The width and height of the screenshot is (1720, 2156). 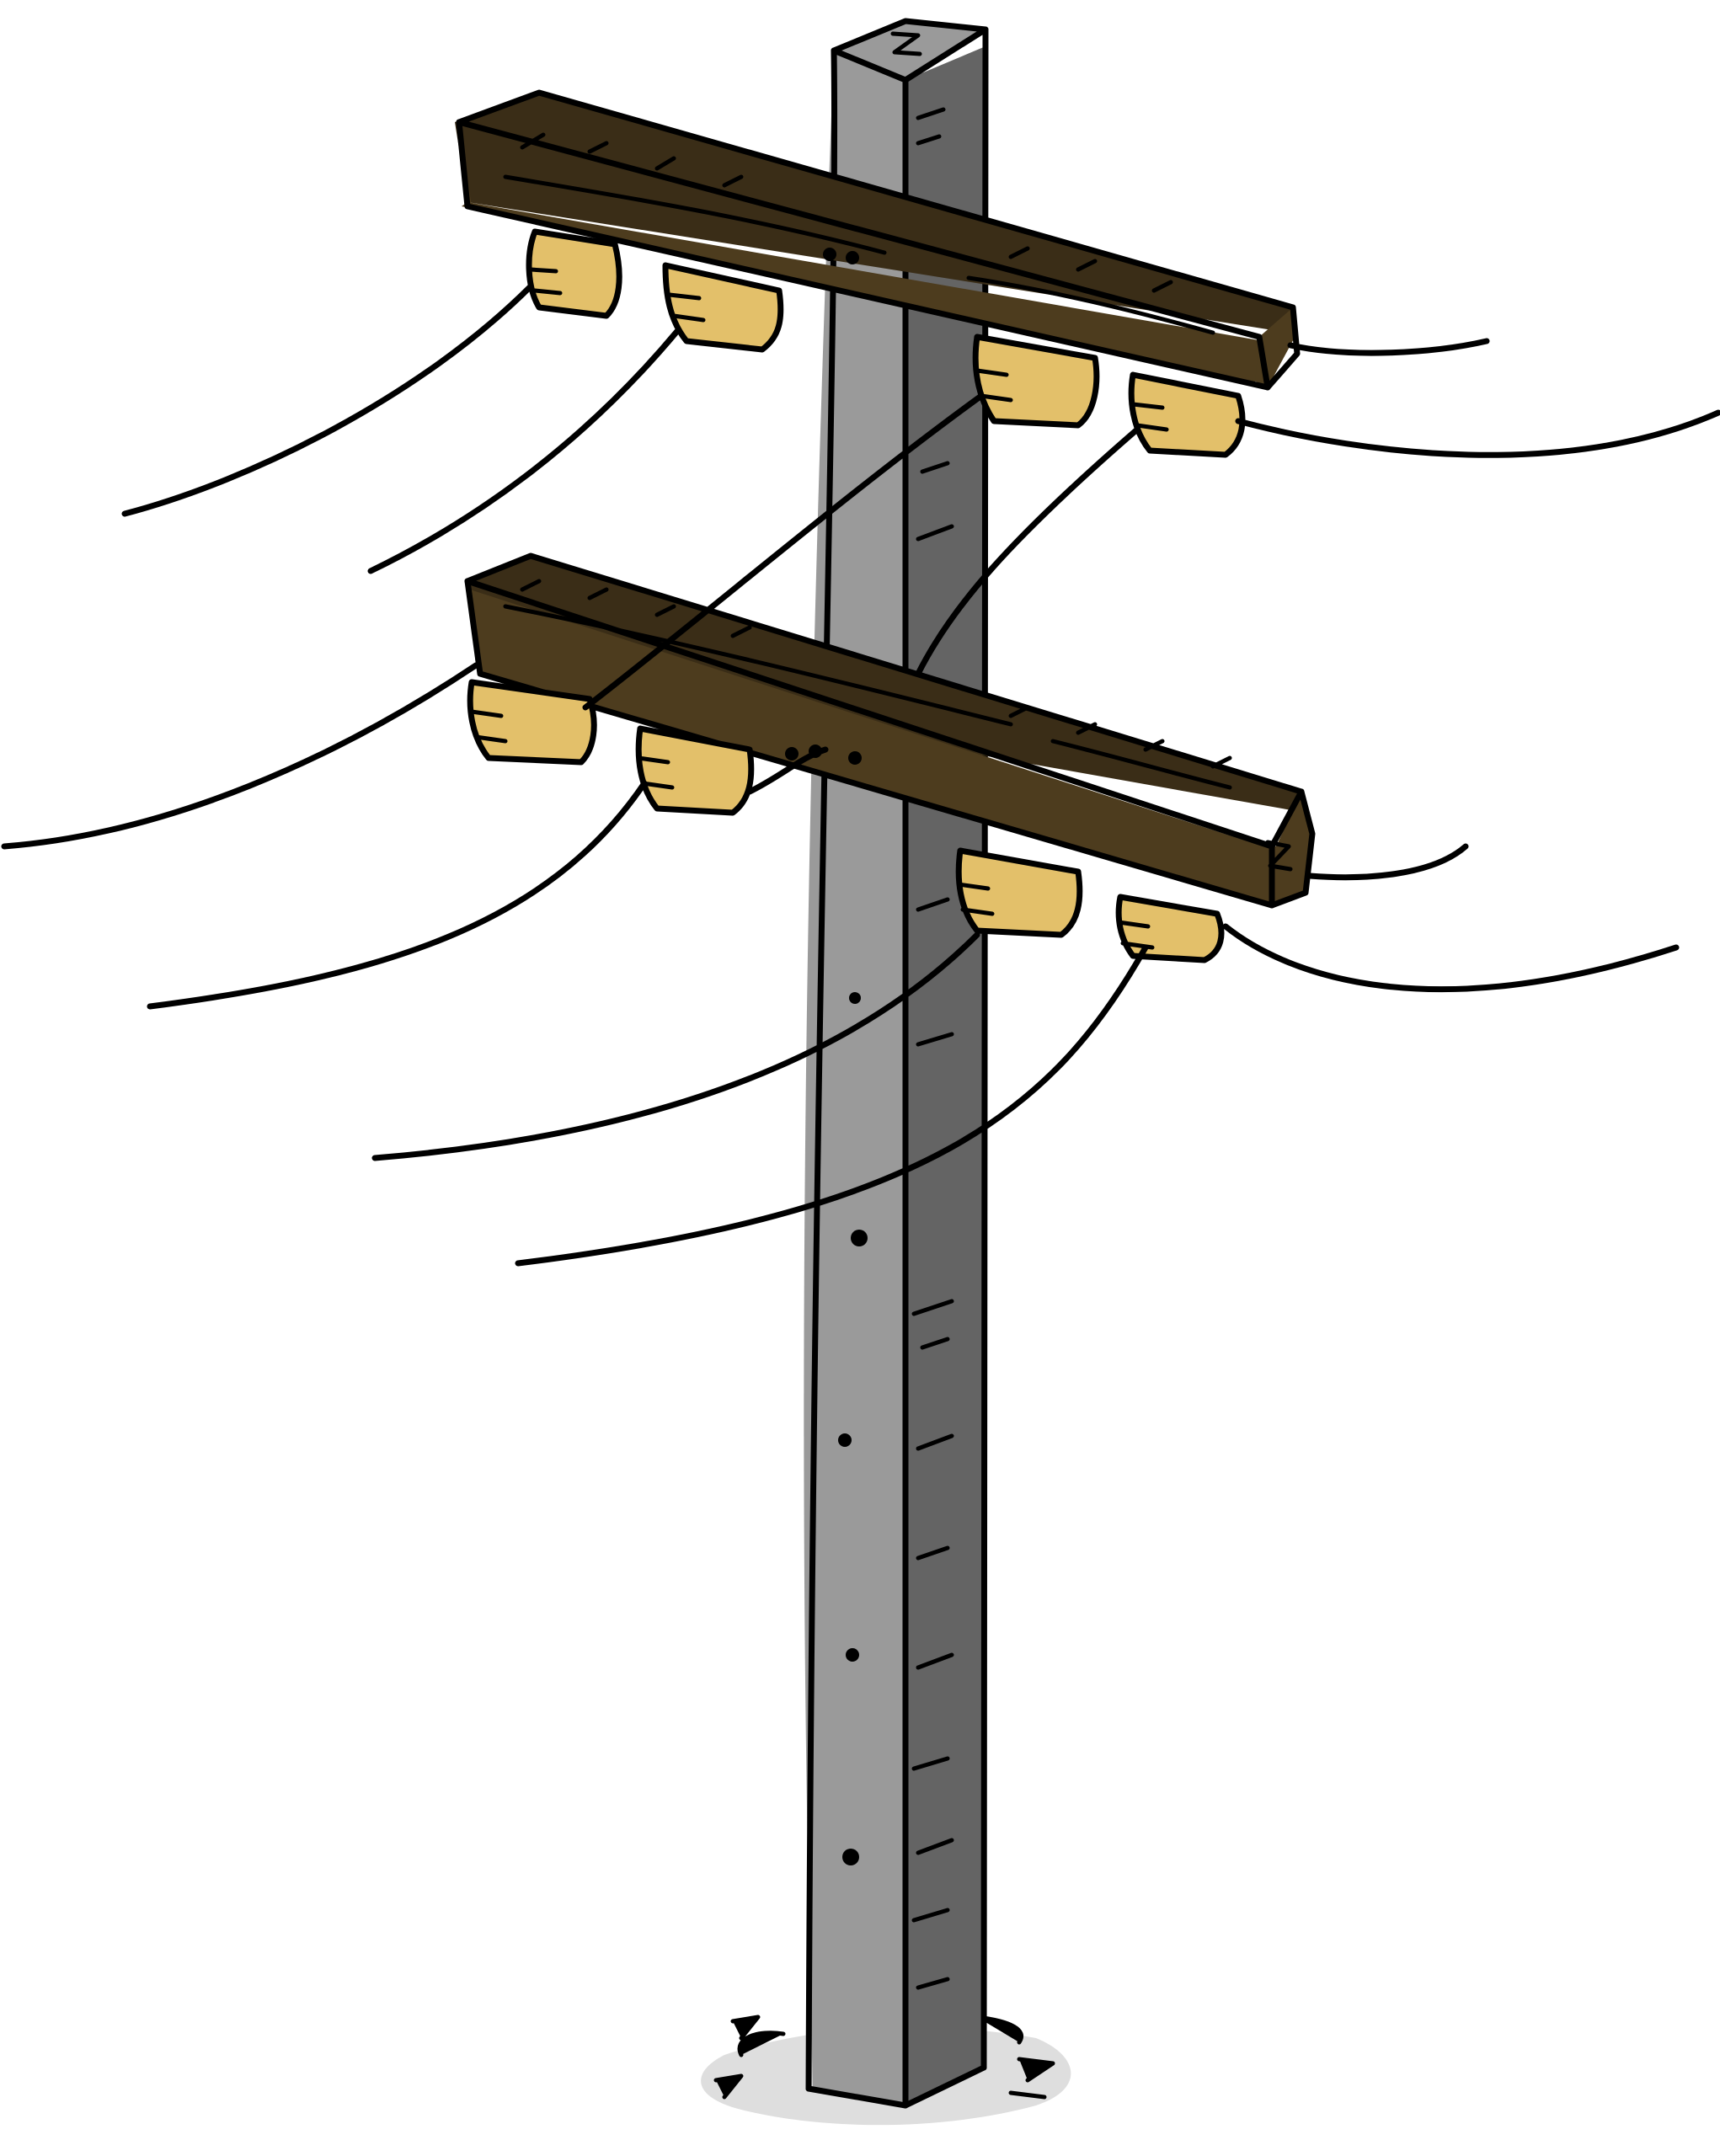 I want to click on upper-insulators, so click(x=886, y=343).